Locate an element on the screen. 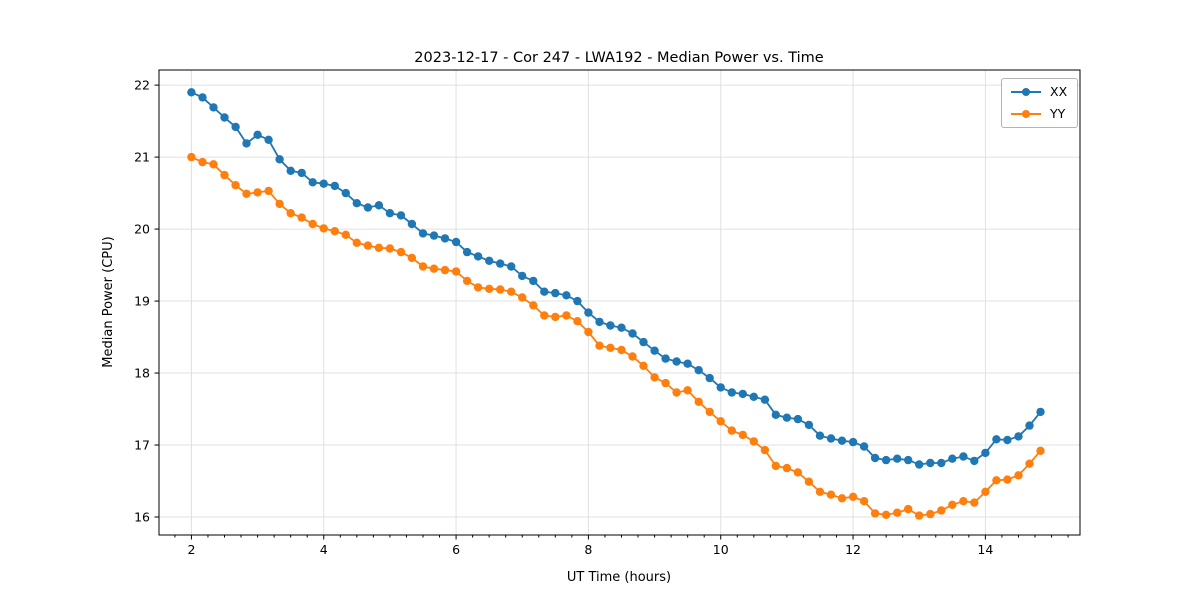 This screenshot has width=1200, height=600. legend-label-yy: YY is located at coordinates (1058, 113).